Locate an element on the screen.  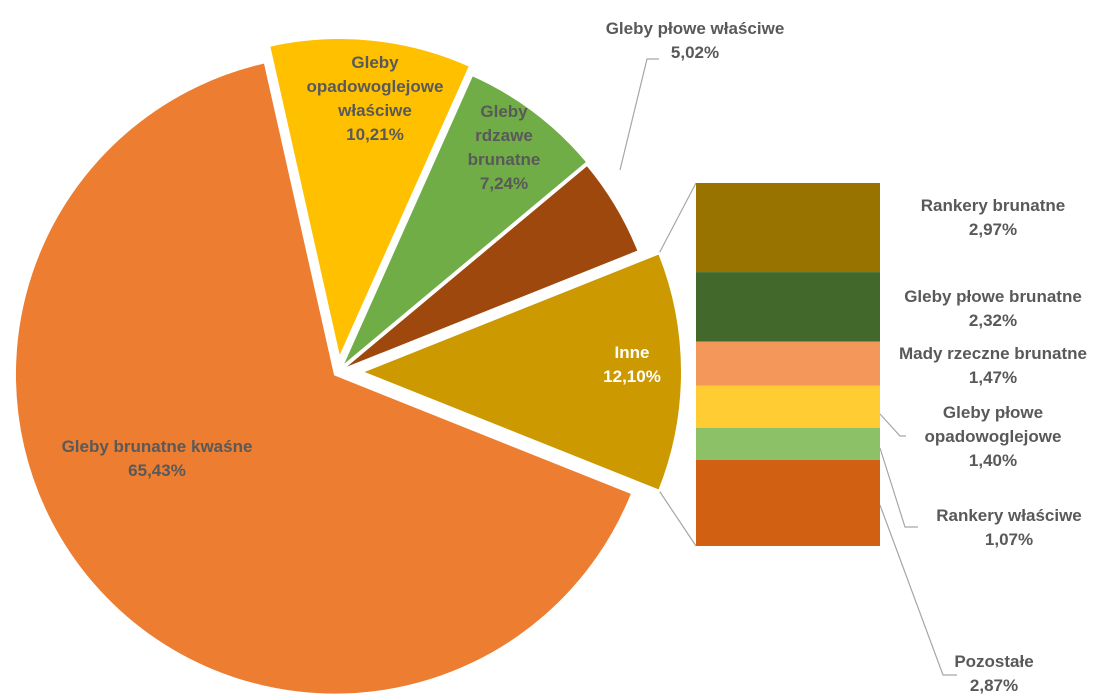
connector-line-bottom is located at coordinates (677, 518).